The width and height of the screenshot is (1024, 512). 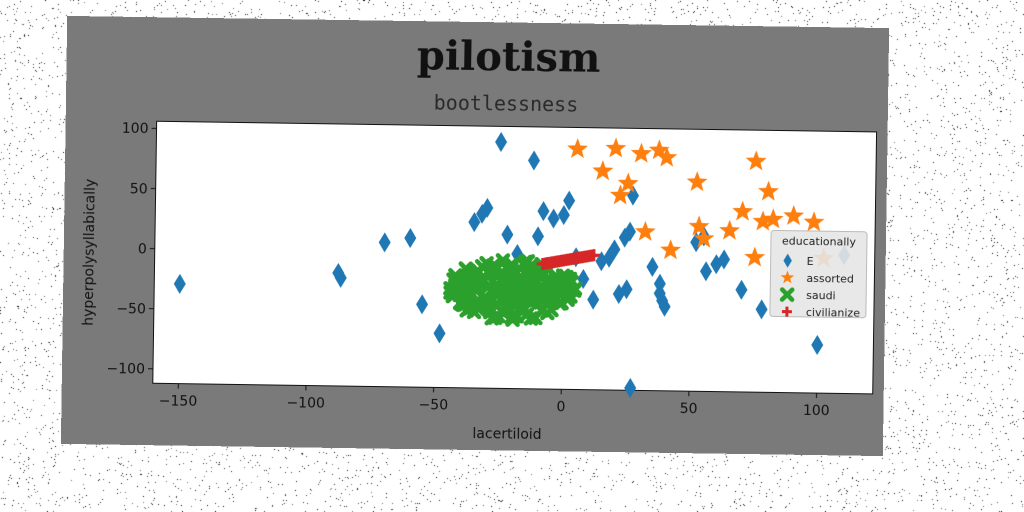 I want to click on legend-label: E, so click(x=810, y=261).